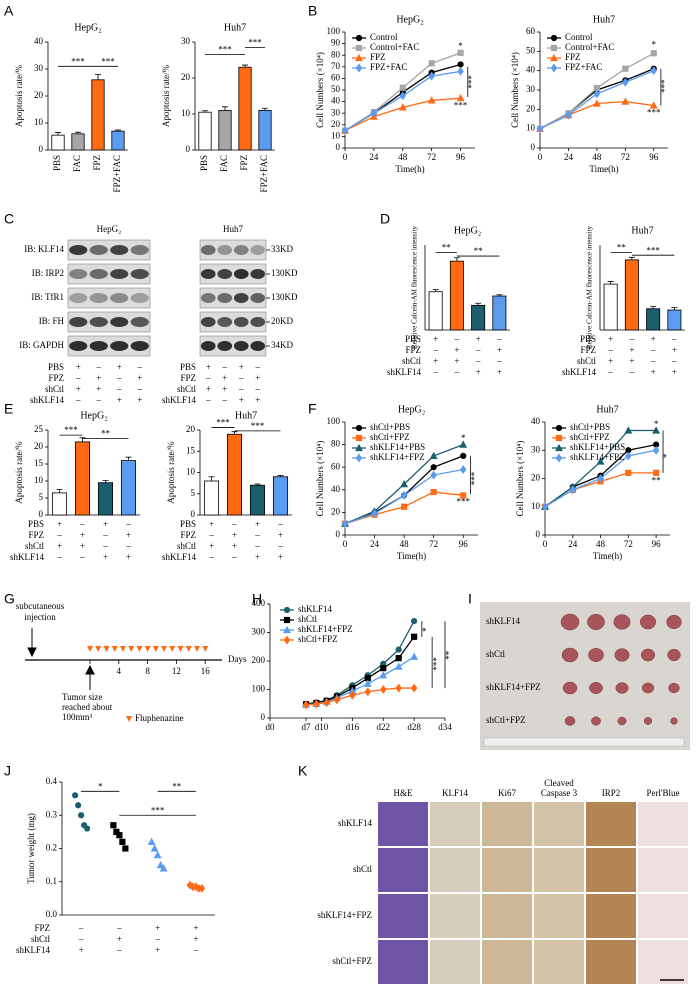 This screenshot has height=996, width=696. What do you see at coordinates (336, 89) in the screenshot?
I see `y-tick-label: 50` at bounding box center [336, 89].